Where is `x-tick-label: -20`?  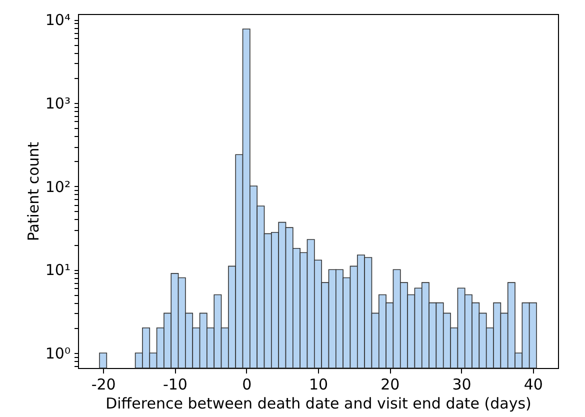 x-tick-label: -20 is located at coordinates (103, 385).